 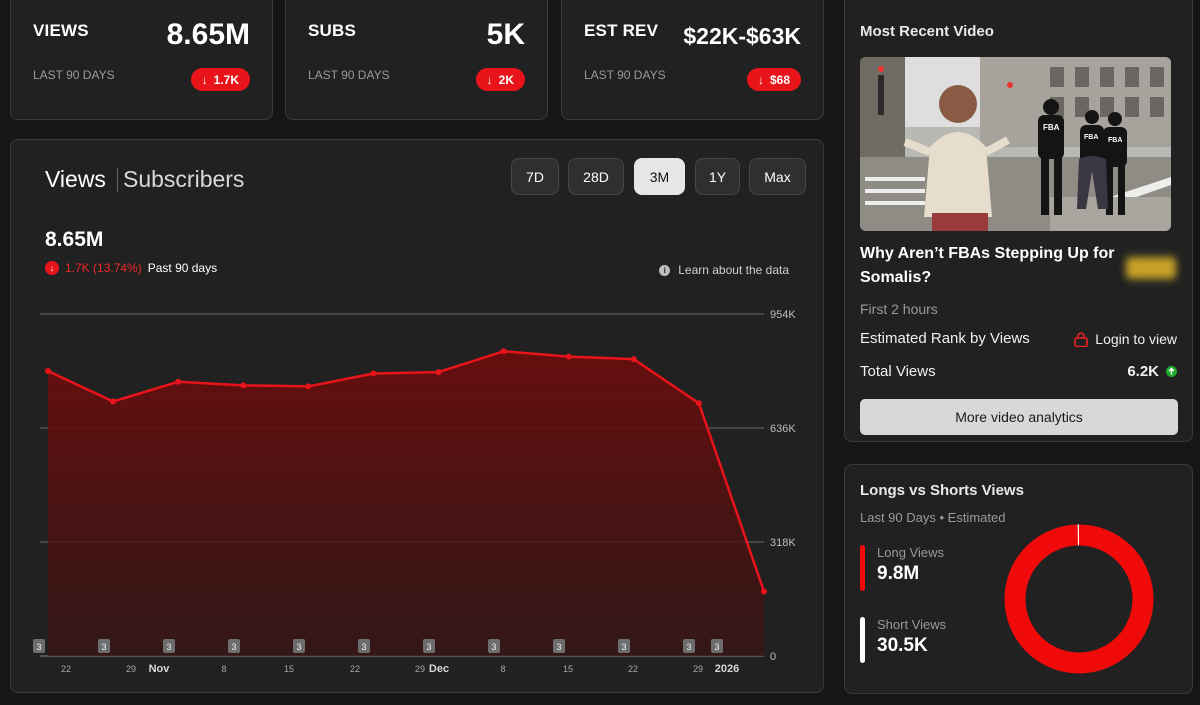 I want to click on tab-subscribers: Subscribers, so click(x=184, y=179).